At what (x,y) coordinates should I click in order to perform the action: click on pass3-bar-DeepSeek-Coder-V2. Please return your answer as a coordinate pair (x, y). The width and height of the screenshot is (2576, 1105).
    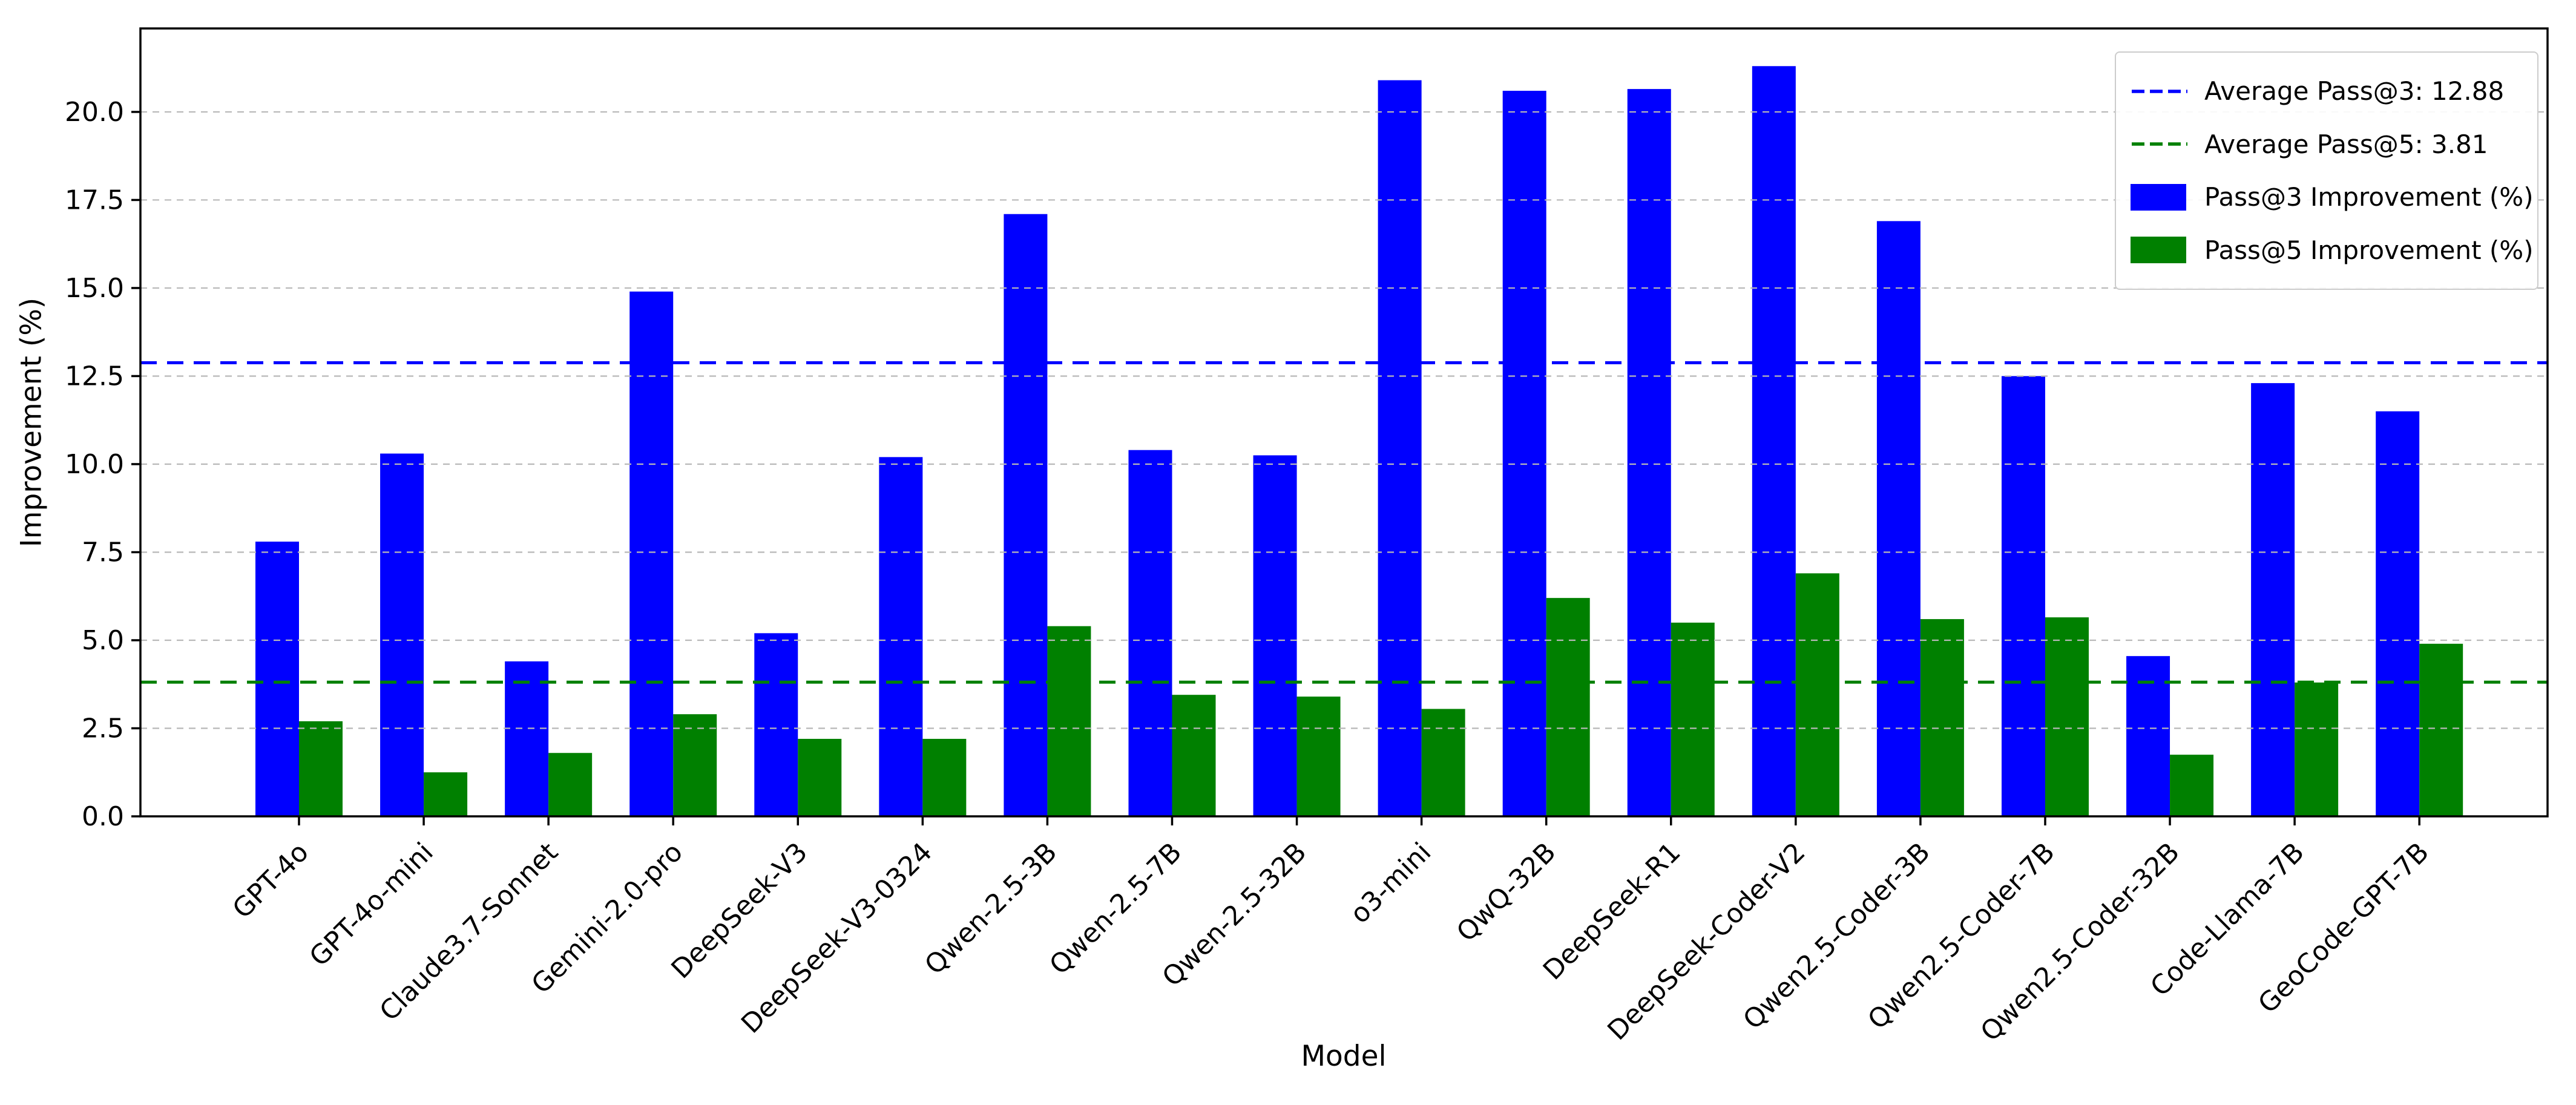
    Looking at the image, I should click on (1774, 441).